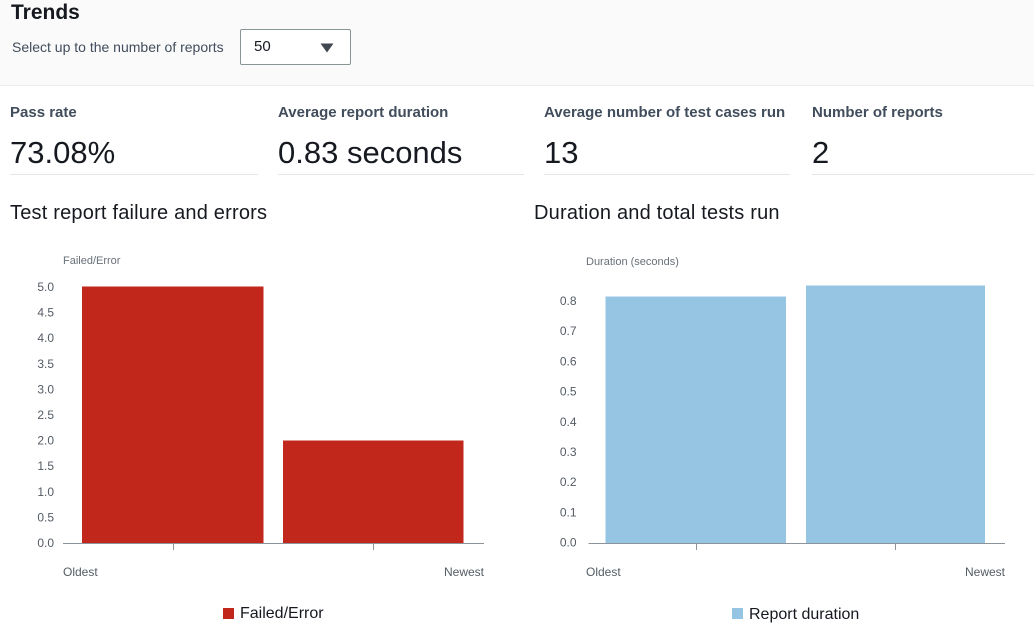 This screenshot has width=1034, height=625. What do you see at coordinates (568, 301) in the screenshot?
I see `svg-text: 0.8` at bounding box center [568, 301].